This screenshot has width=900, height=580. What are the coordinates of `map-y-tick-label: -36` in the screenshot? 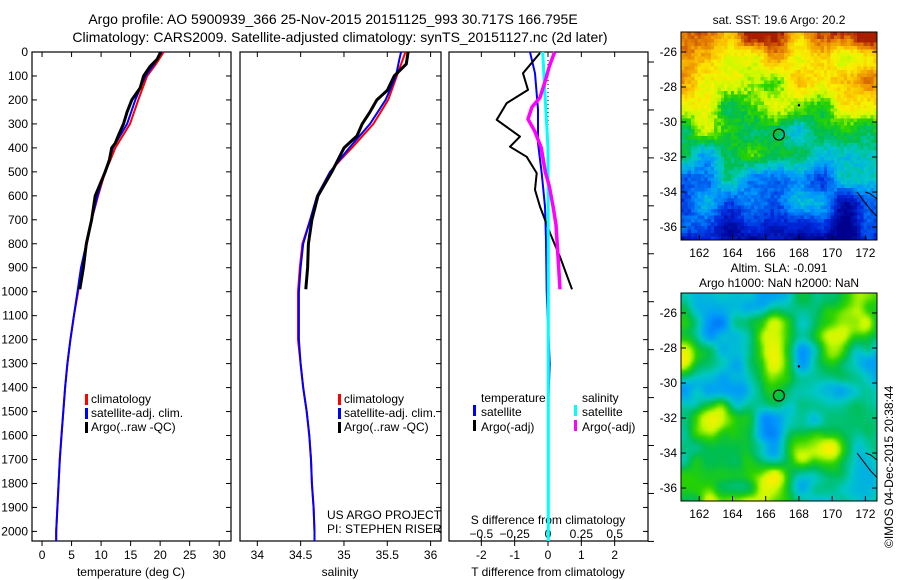 It's located at (669, 227).